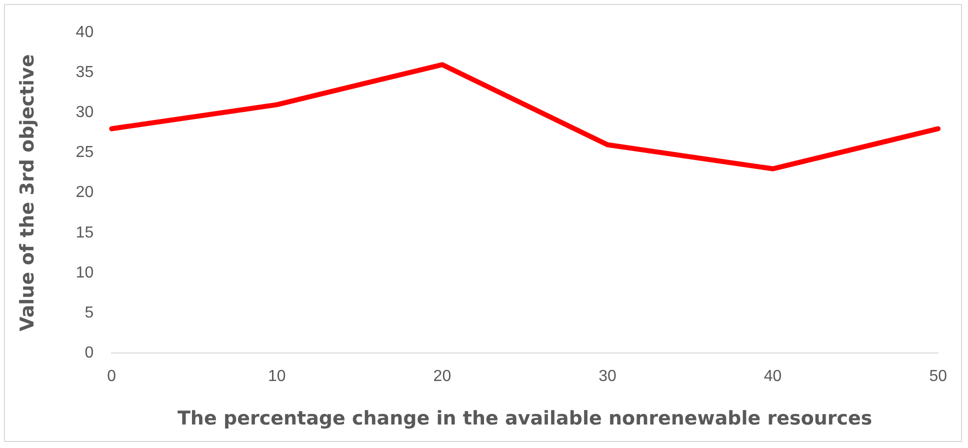 The image size is (968, 448). Describe the element at coordinates (85, 113) in the screenshot. I see `y-tick-label: 30` at that location.